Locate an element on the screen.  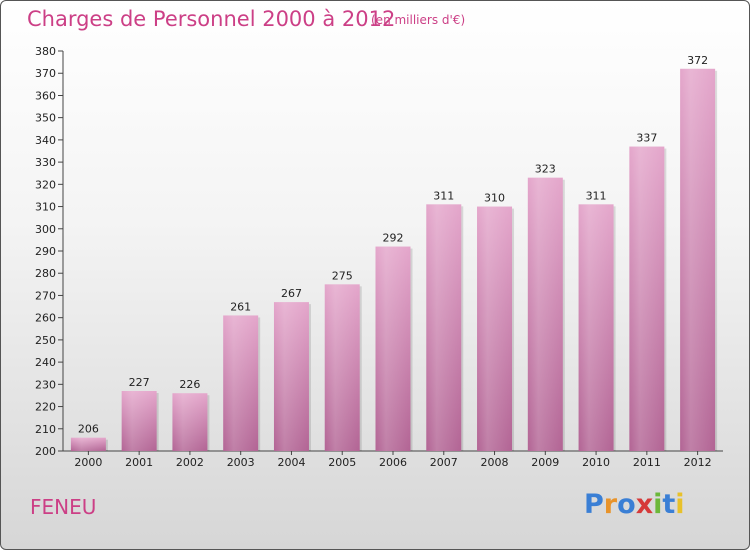
x-tick-label: 2006 is located at coordinates (393, 462).